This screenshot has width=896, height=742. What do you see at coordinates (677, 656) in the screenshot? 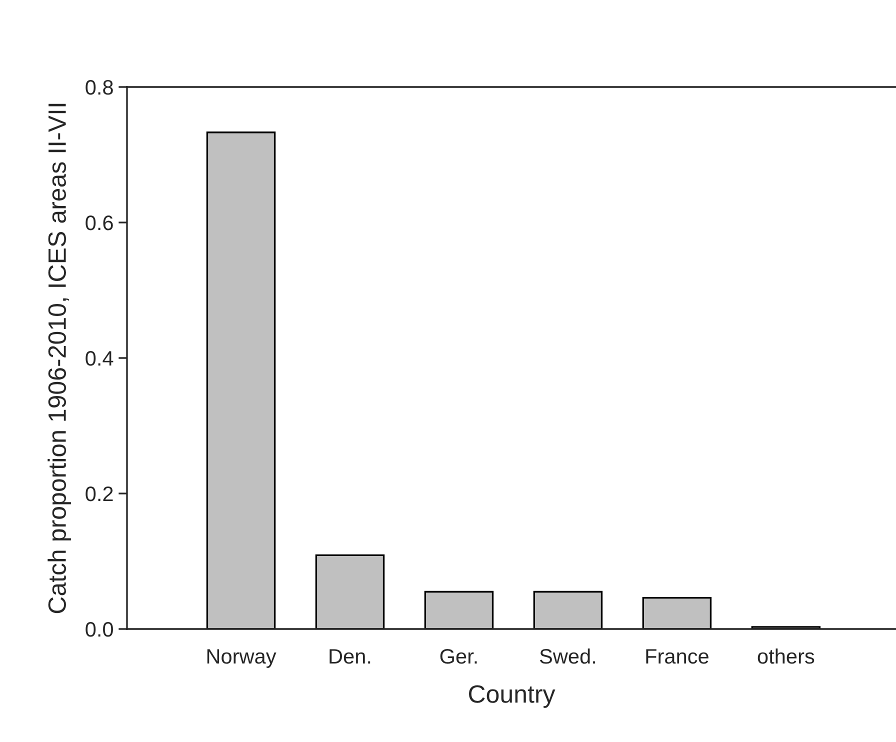
I see `x-tick-label: France` at bounding box center [677, 656].